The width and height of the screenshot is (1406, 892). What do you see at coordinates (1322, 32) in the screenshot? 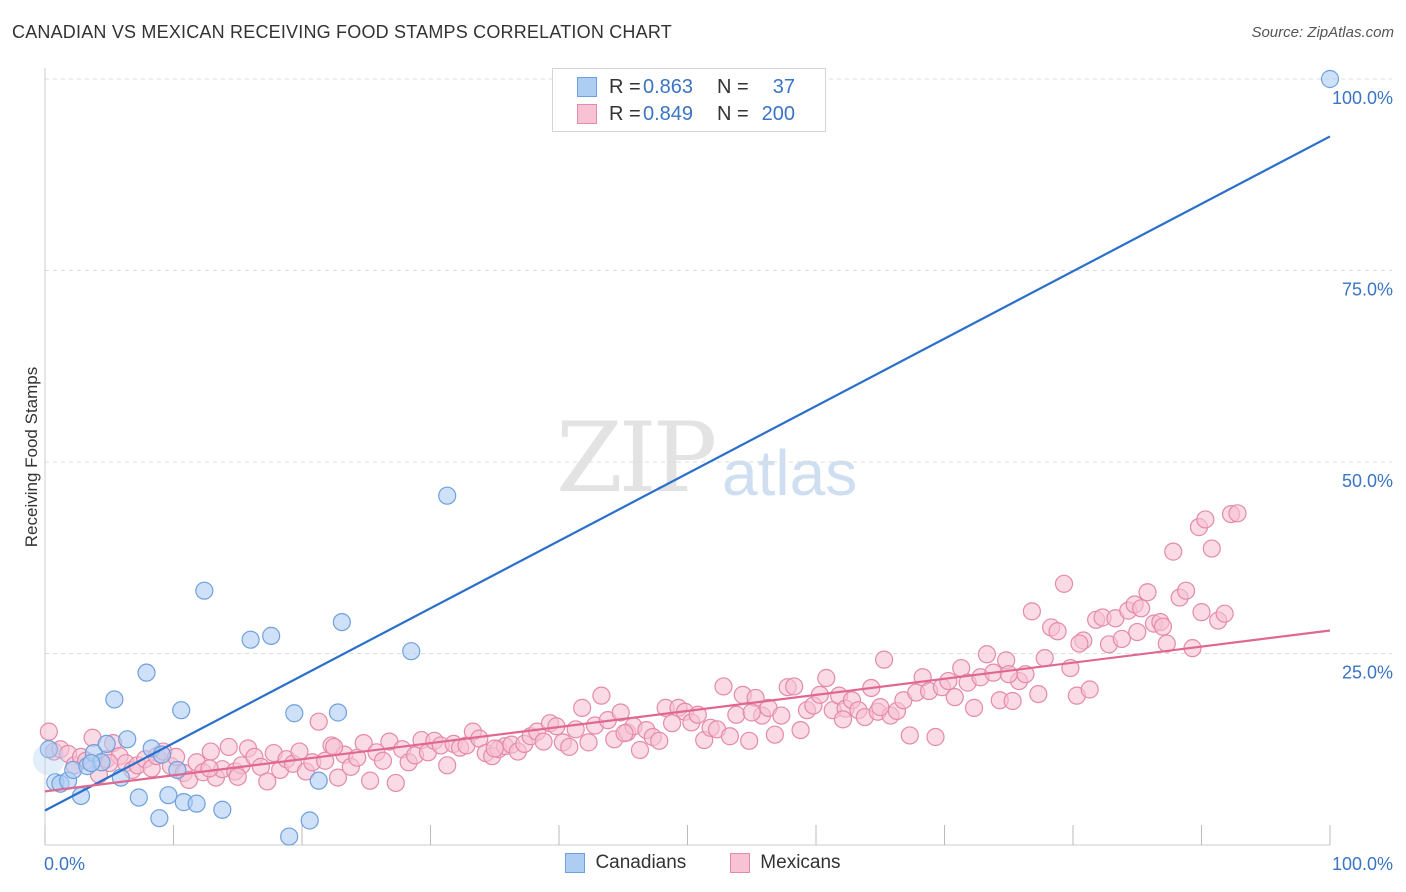
I see `source-label: Source: ZipAtlas.com` at bounding box center [1322, 32].